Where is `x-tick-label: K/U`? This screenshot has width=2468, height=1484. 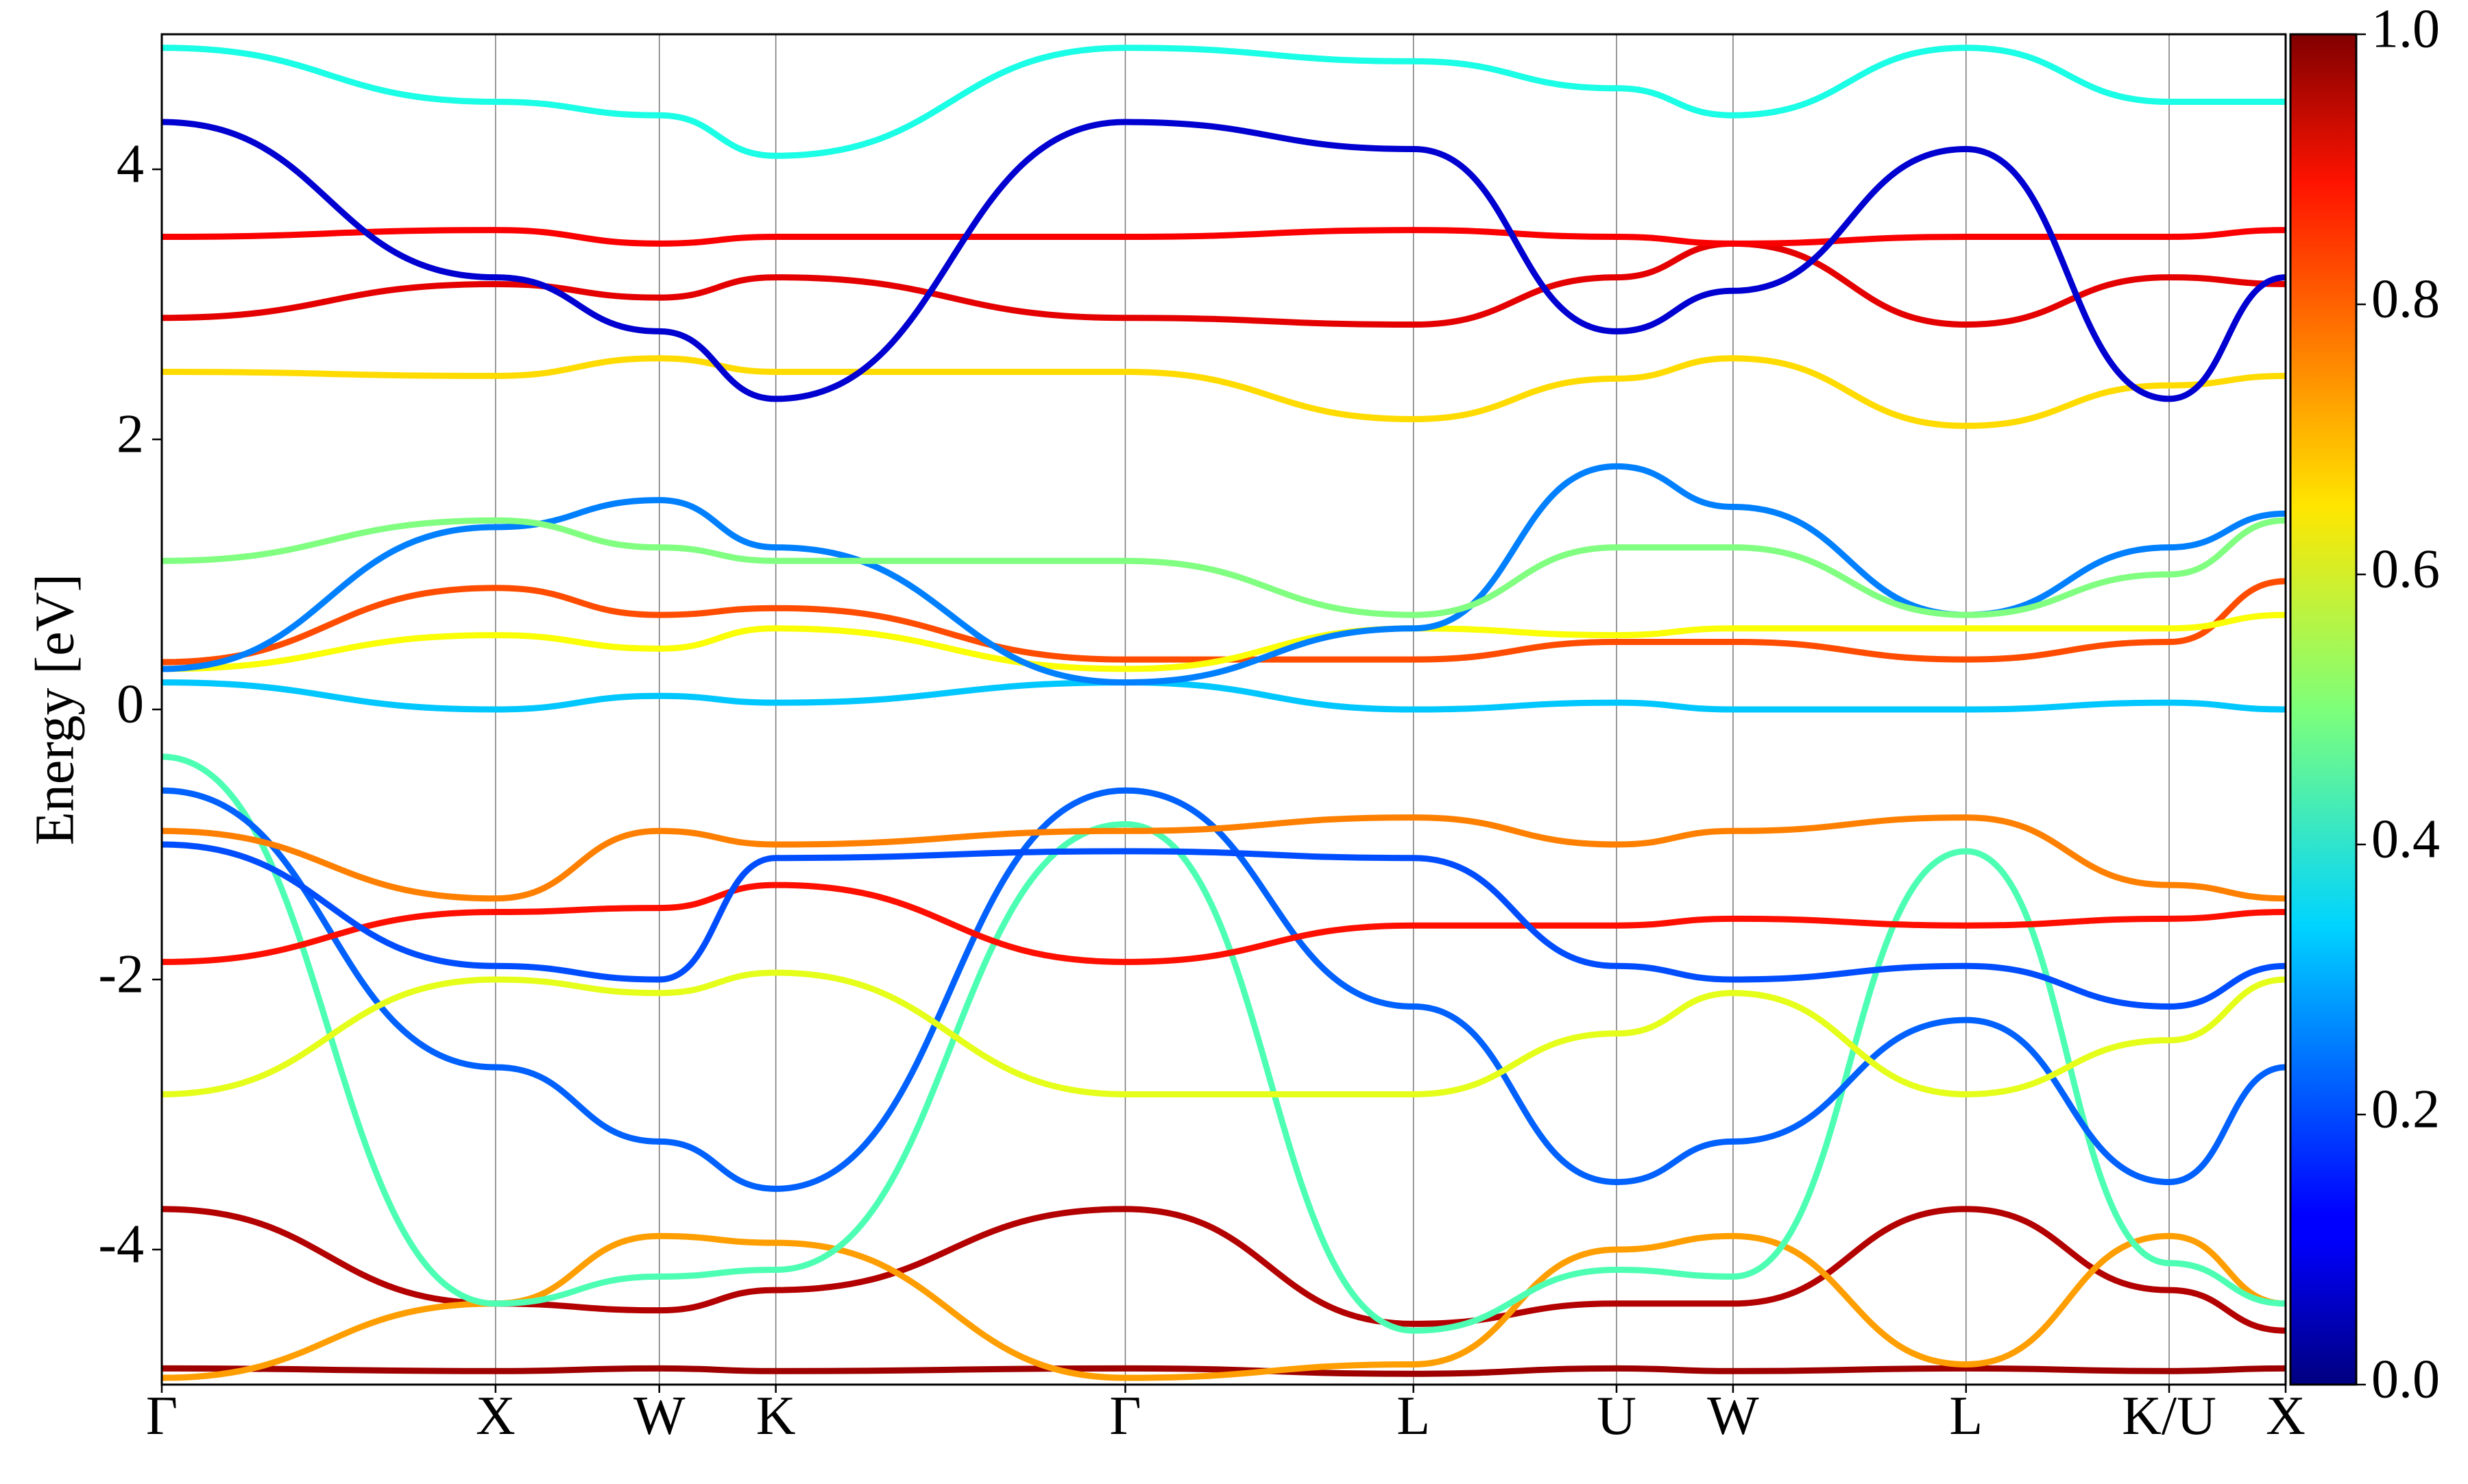
x-tick-label: K/U is located at coordinates (2169, 1416).